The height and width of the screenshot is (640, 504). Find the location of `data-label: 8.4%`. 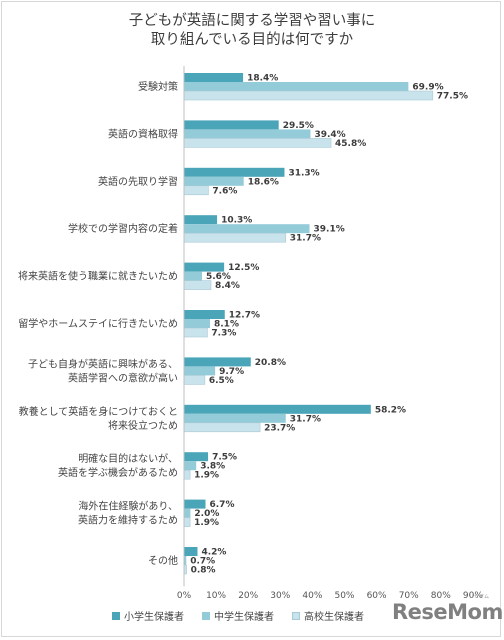

data-label: 8.4% is located at coordinates (227, 286).